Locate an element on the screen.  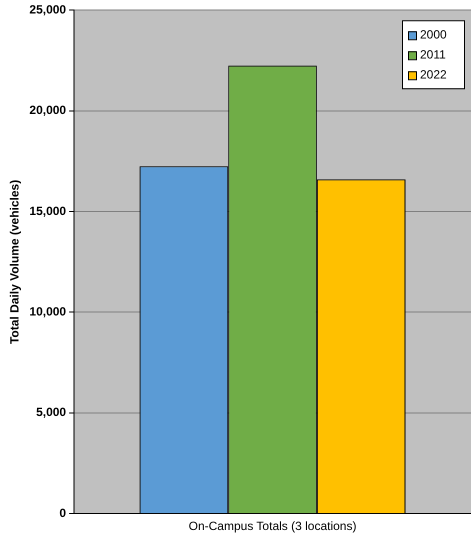
y-tick-label: 5,000 is located at coordinates (51, 412).